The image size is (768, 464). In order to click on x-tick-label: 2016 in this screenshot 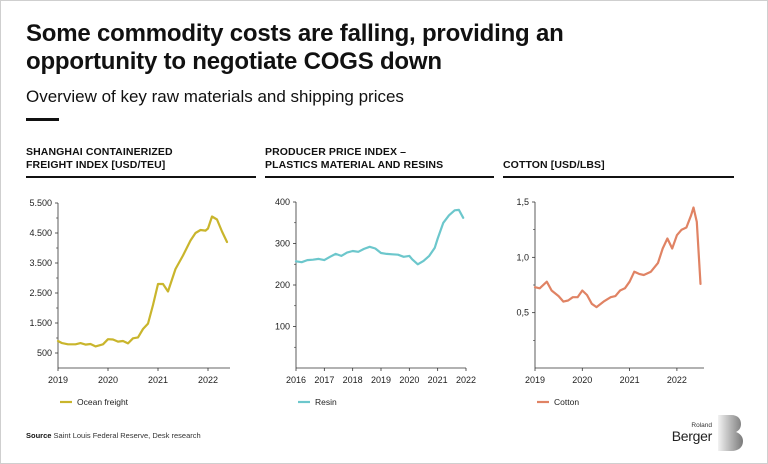, I will do `click(296, 380)`.